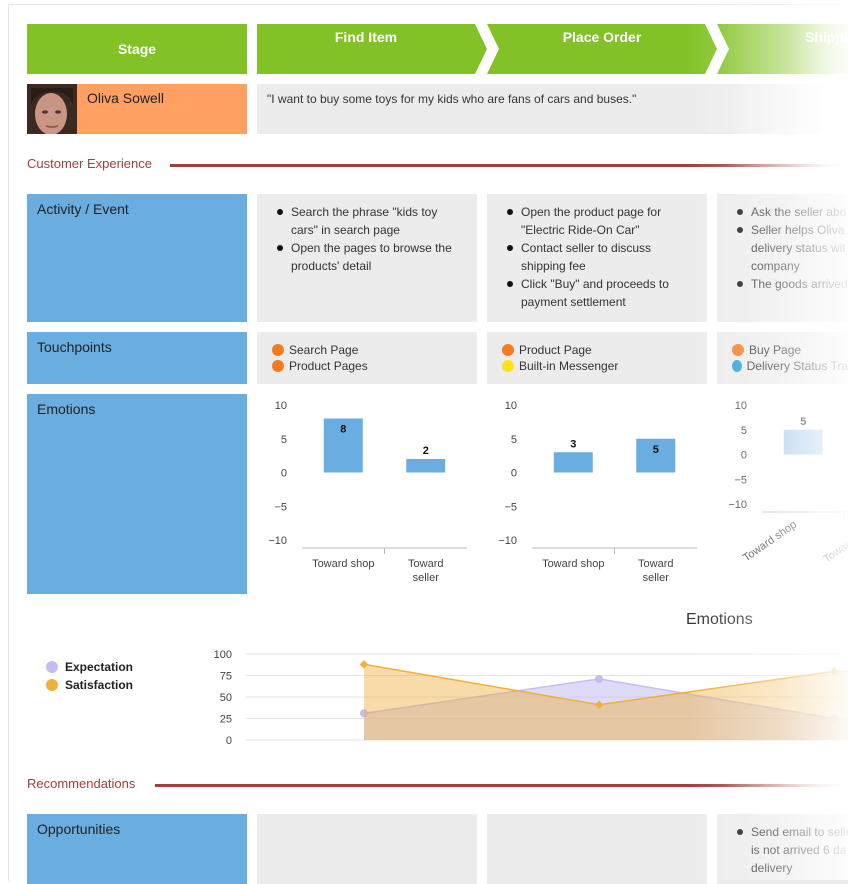 This screenshot has width=848, height=884. What do you see at coordinates (226, 677) in the screenshot?
I see `y-tick-label: 75` at bounding box center [226, 677].